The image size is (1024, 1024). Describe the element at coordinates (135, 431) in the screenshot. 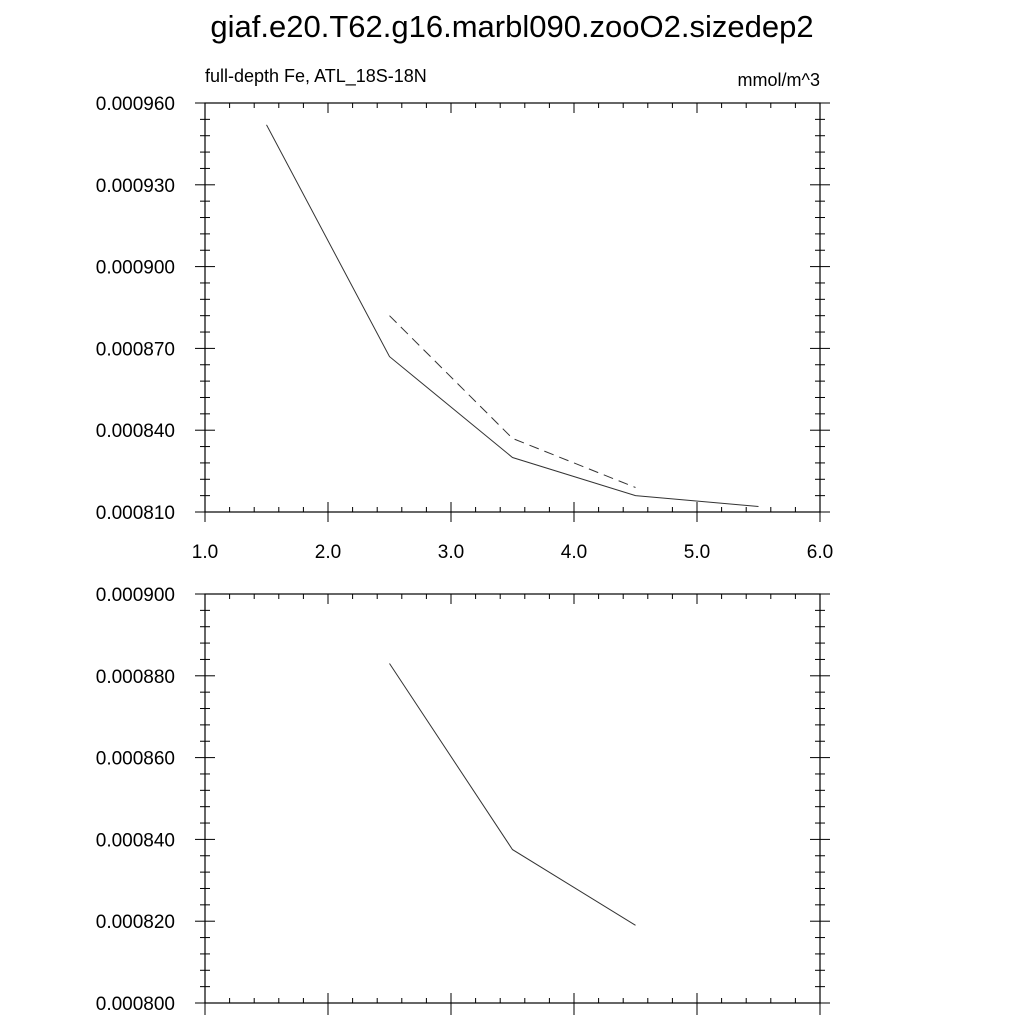

I see `upper-y-tick-label: 0.000840` at that location.